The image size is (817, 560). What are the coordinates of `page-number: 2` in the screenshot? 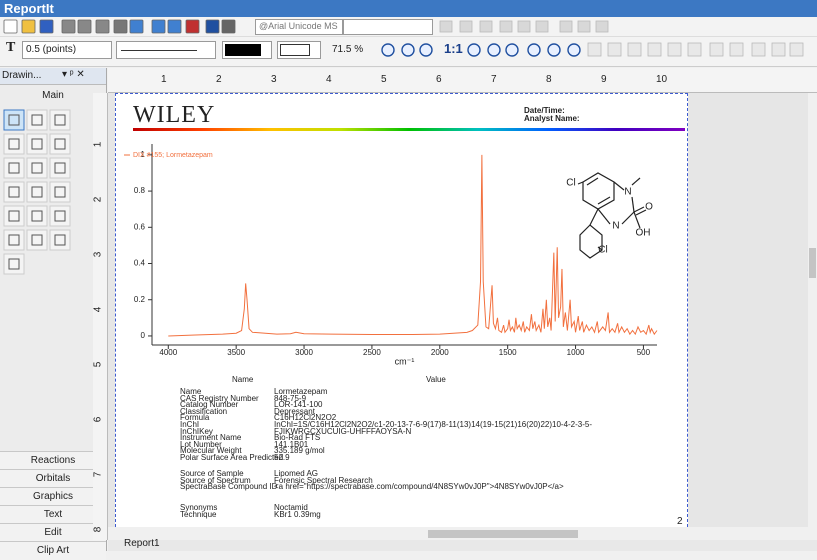 It's located at (680, 521).